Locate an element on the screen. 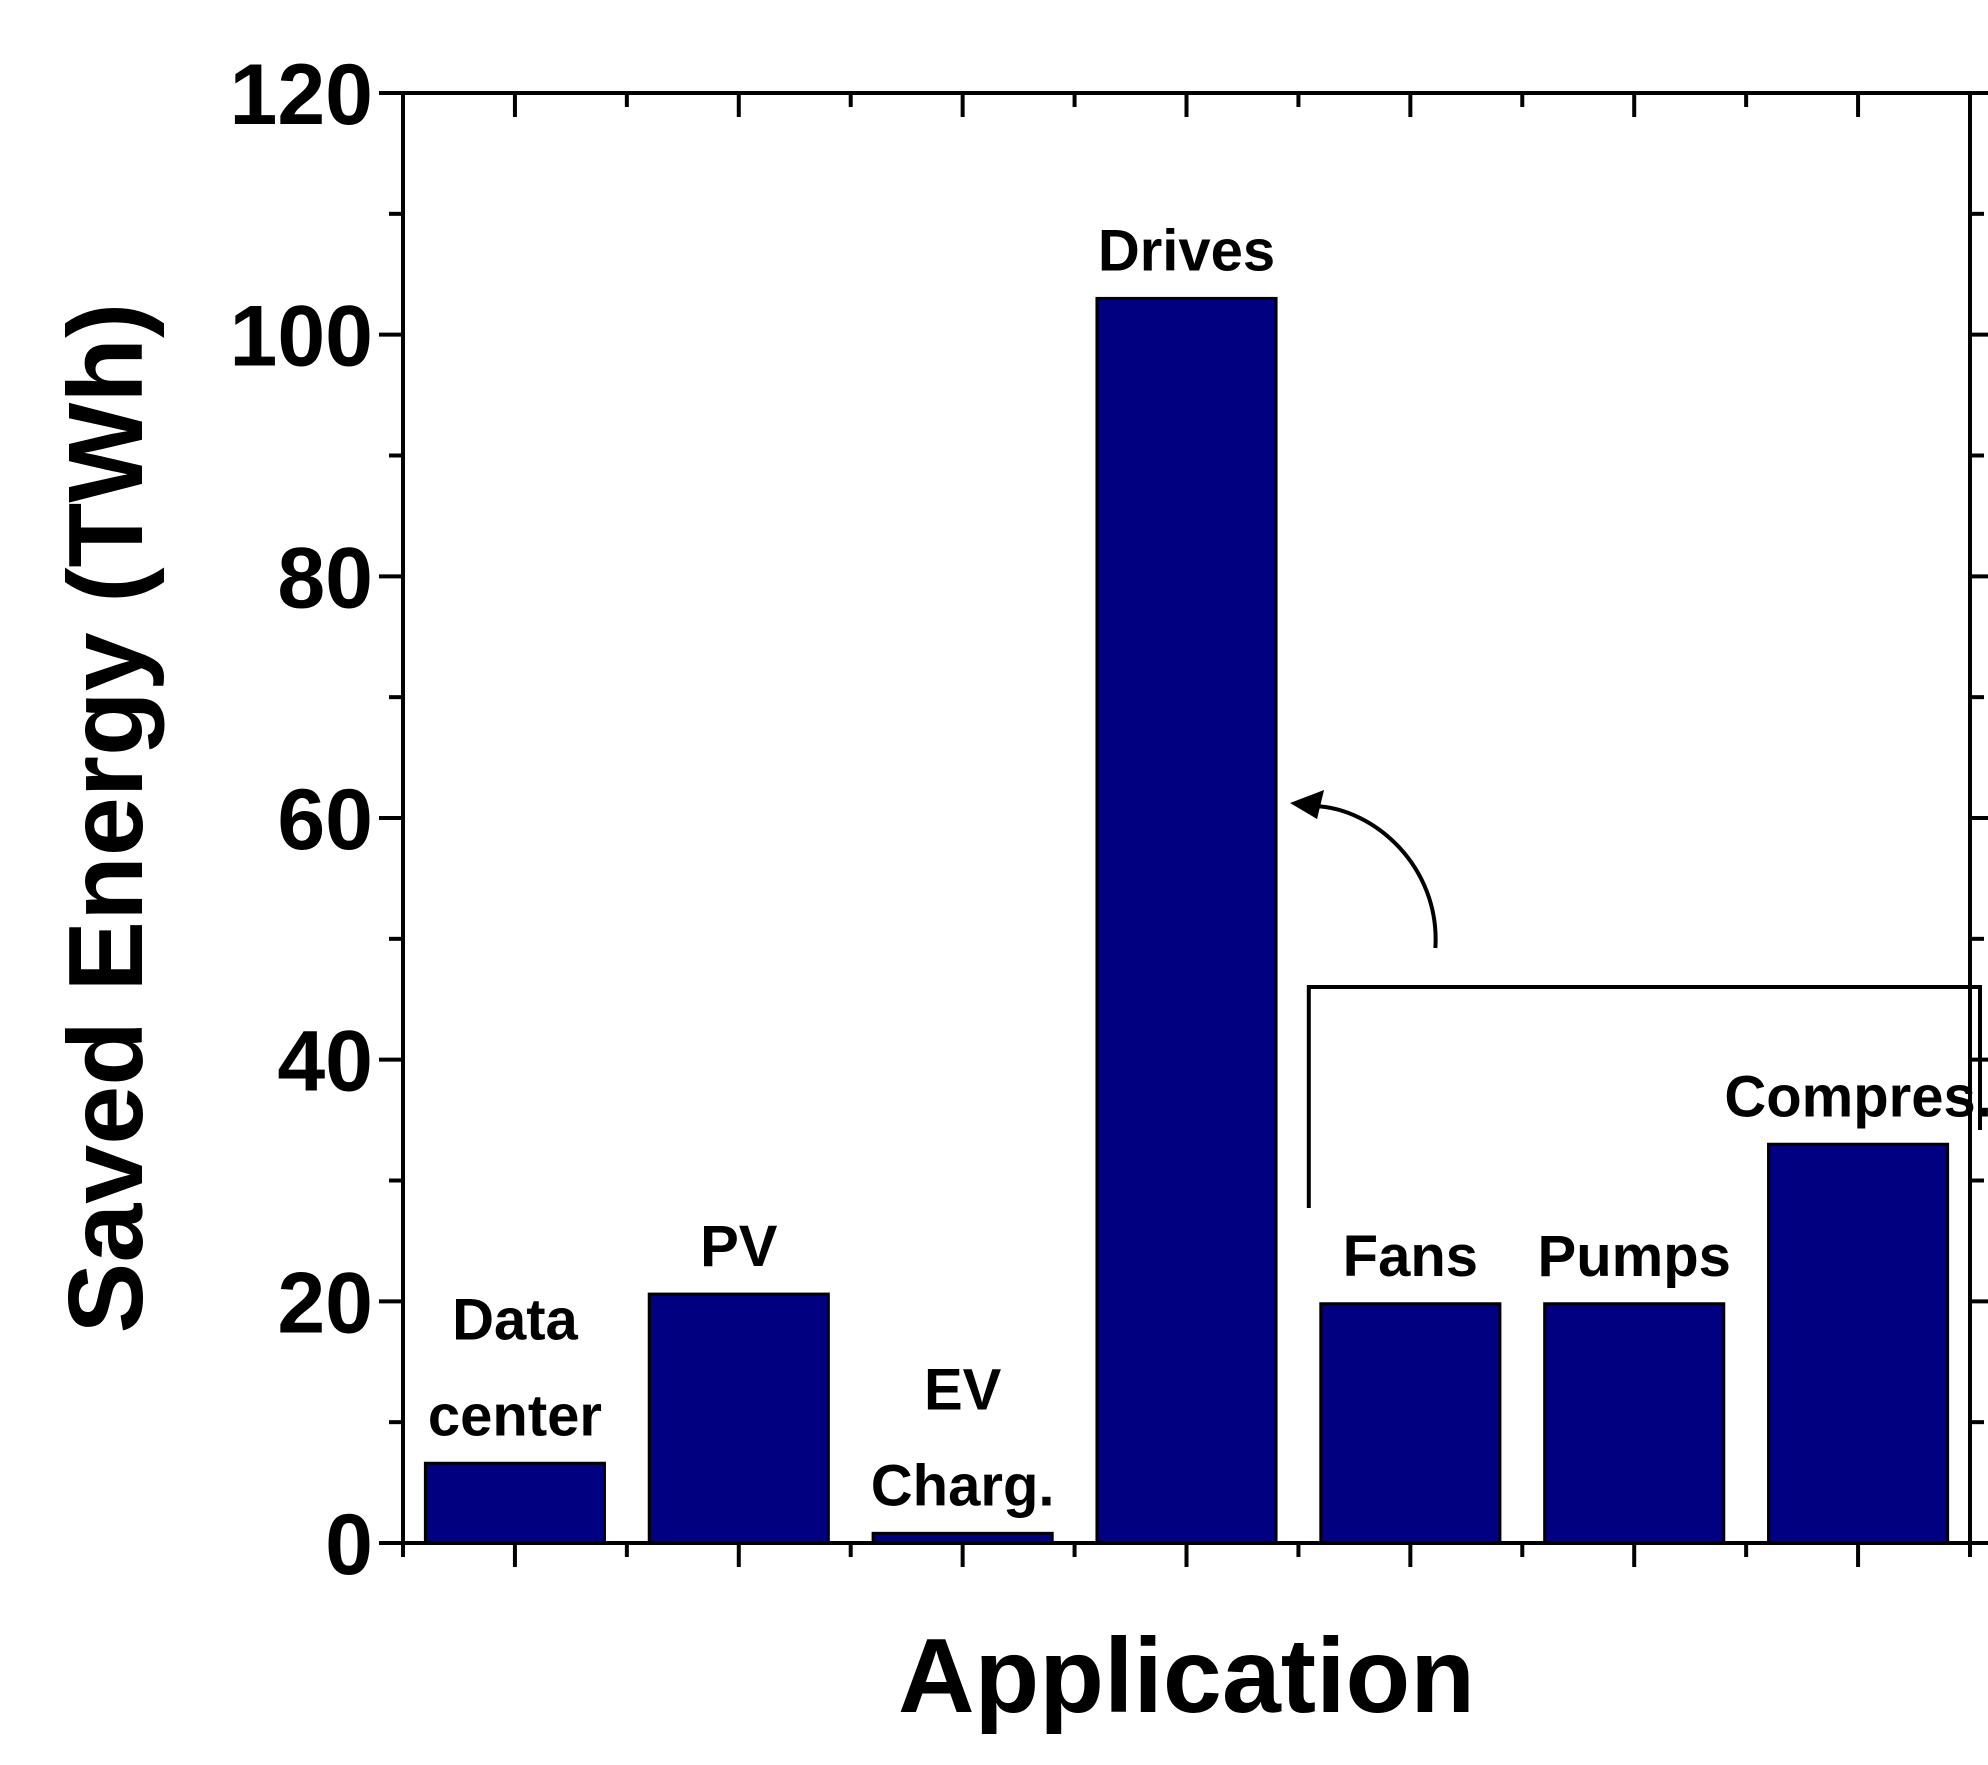 The image size is (1988, 1765). y-tick-label-80: 80 is located at coordinates (325, 578).